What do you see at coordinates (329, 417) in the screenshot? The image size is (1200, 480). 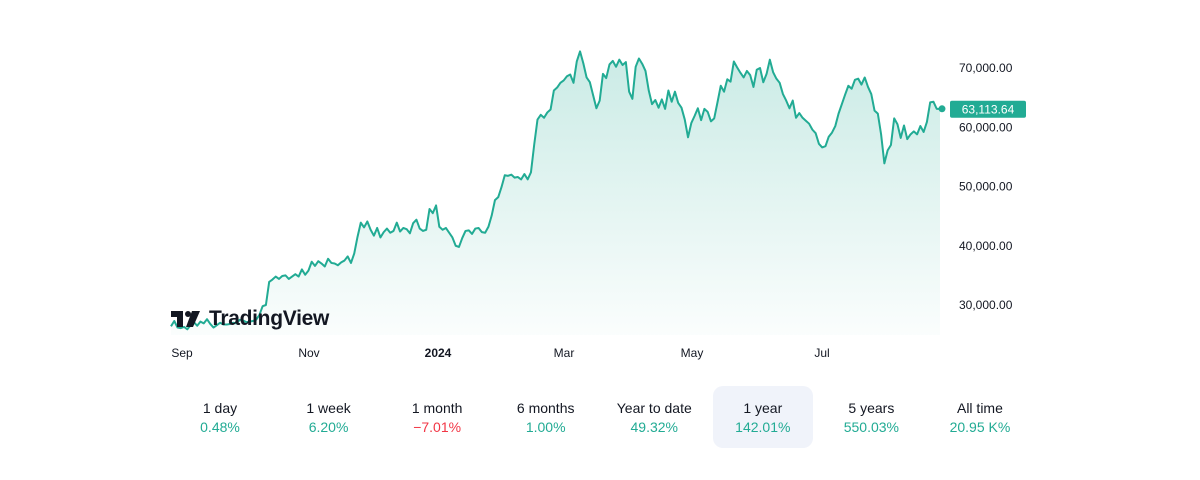 I see `range-1-week: 1 week 6.20%` at bounding box center [329, 417].